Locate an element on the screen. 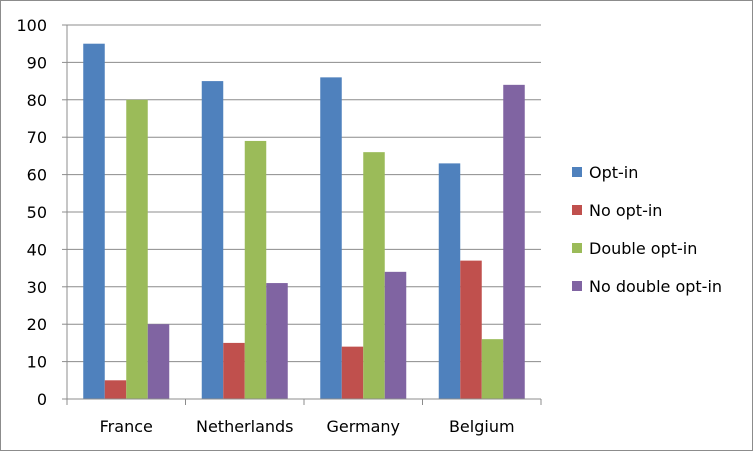 The height and width of the screenshot is (451, 753). y-tick-label: 20 is located at coordinates (37, 324).